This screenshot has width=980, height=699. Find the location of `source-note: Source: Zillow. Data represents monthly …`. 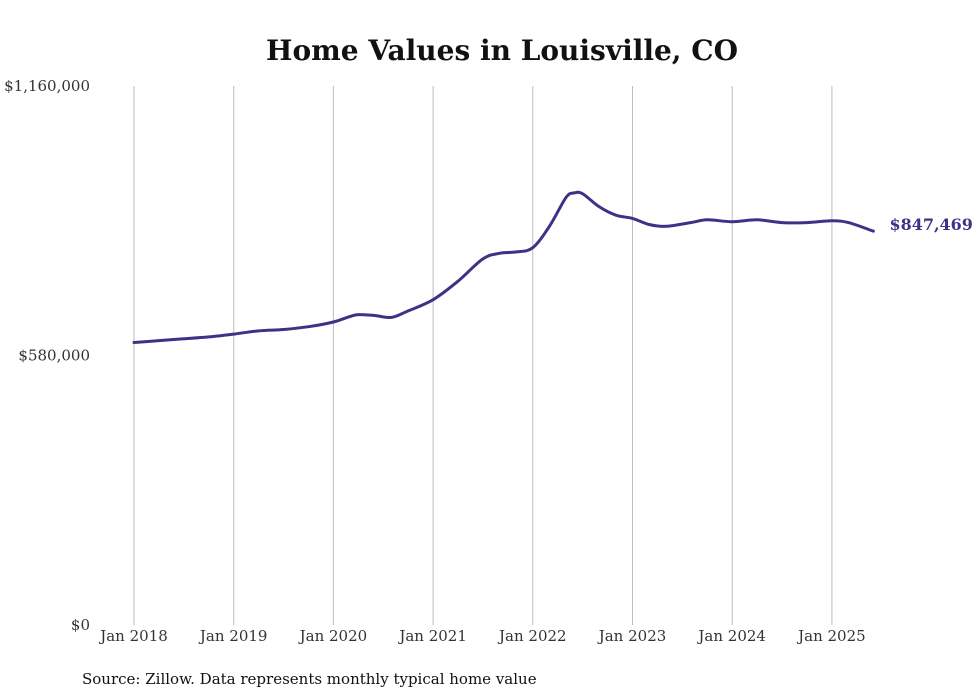

source-note: Source: Zillow. Data represents monthly … is located at coordinates (309, 679).